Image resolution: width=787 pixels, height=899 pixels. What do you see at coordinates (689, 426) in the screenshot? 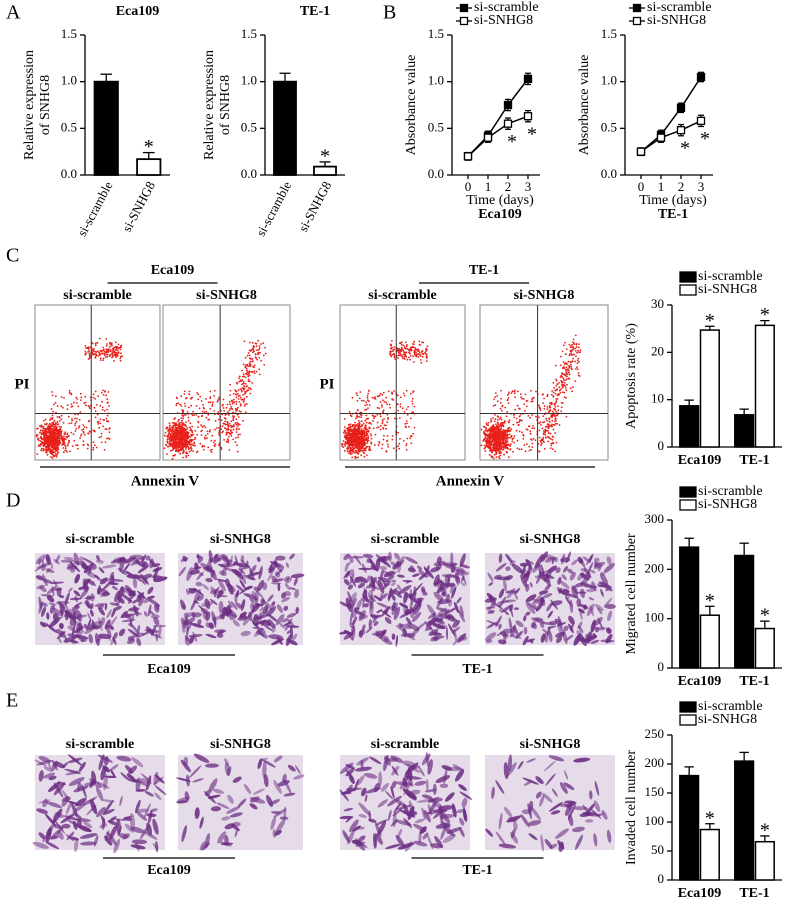
I see `bar` at bounding box center [689, 426].